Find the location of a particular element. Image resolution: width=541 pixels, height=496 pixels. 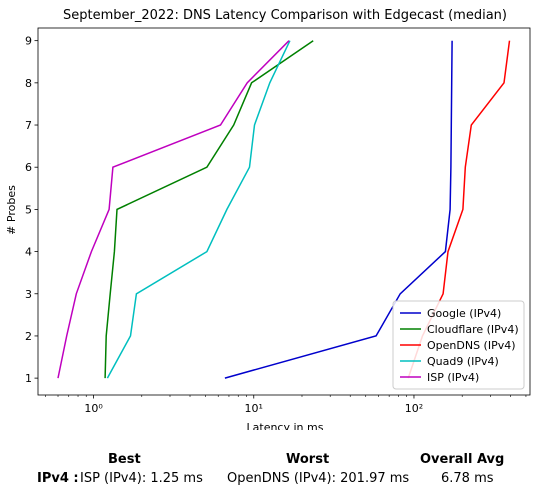

legend-box is located at coordinates (458, 345).